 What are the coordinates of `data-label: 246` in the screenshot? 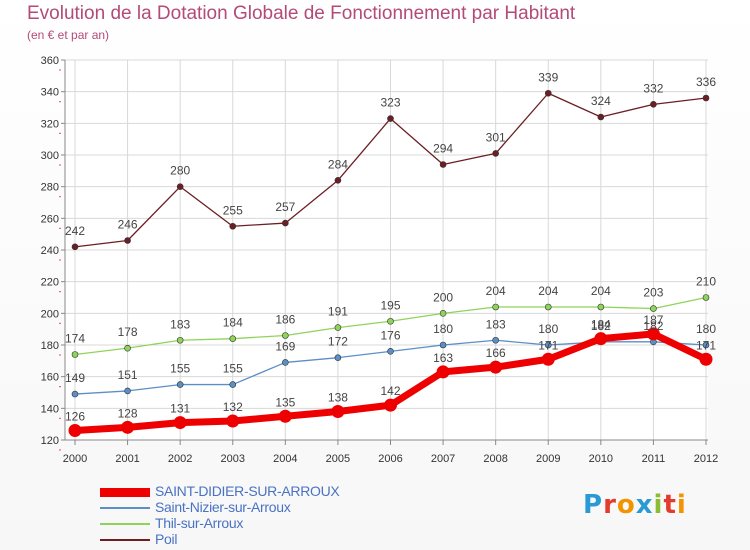 It's located at (128, 225).